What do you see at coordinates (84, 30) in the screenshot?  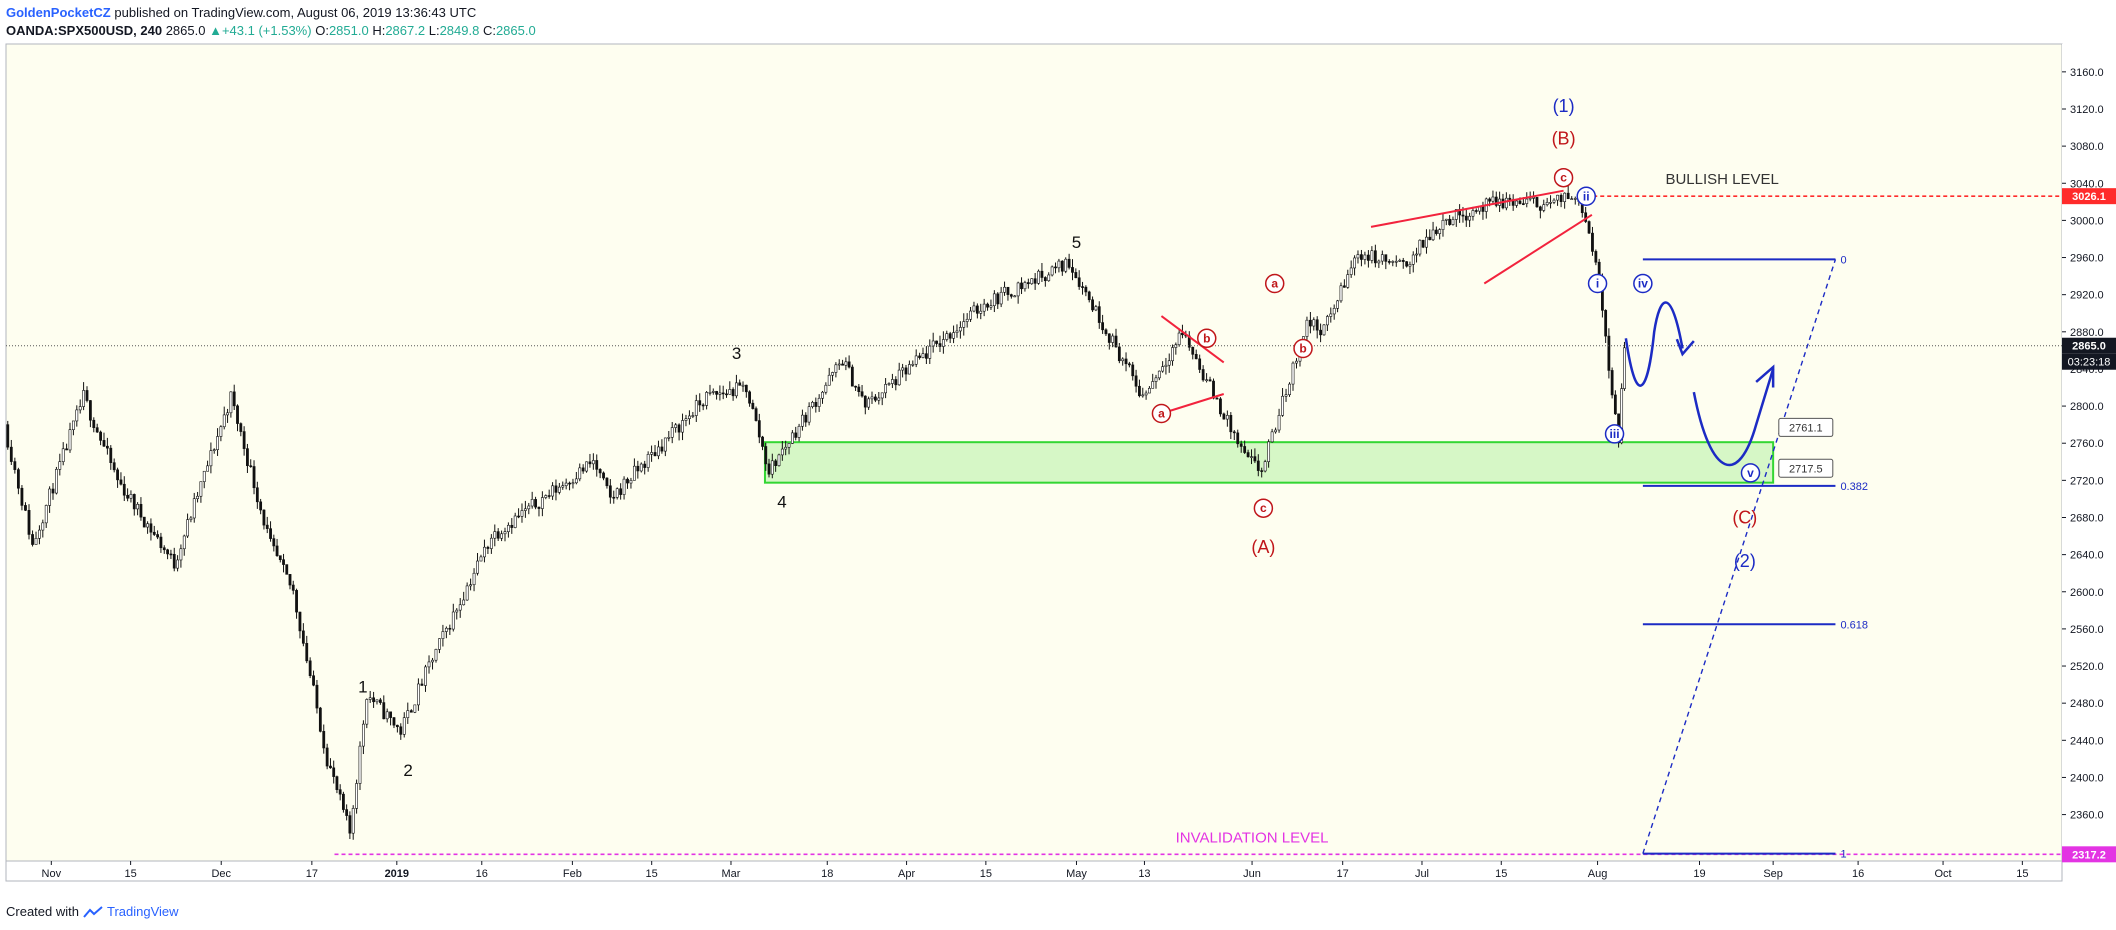 I see `symbol-label: OANDA:SPX500USD, 240` at bounding box center [84, 30].